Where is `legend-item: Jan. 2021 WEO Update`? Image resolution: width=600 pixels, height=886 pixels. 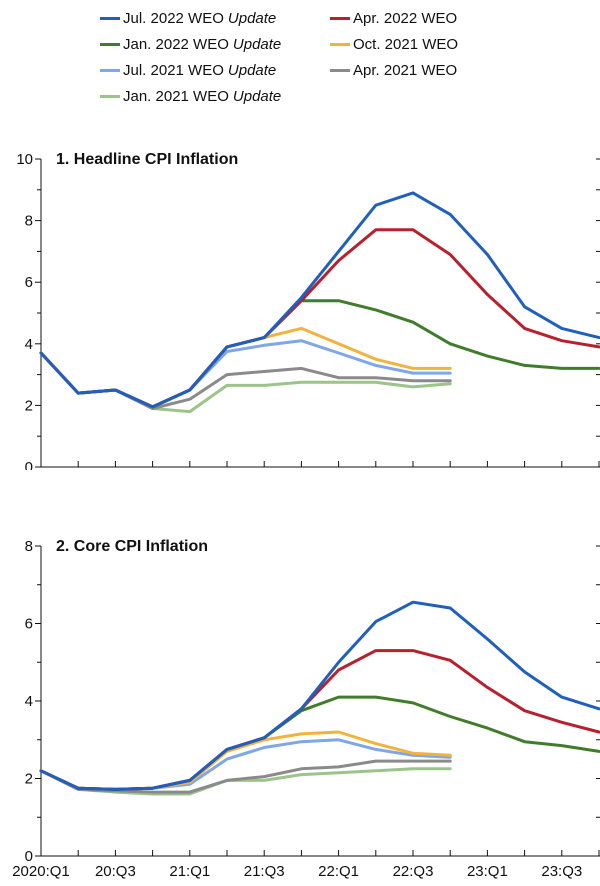 legend-item: Jan. 2021 WEO Update is located at coordinates (190, 96).